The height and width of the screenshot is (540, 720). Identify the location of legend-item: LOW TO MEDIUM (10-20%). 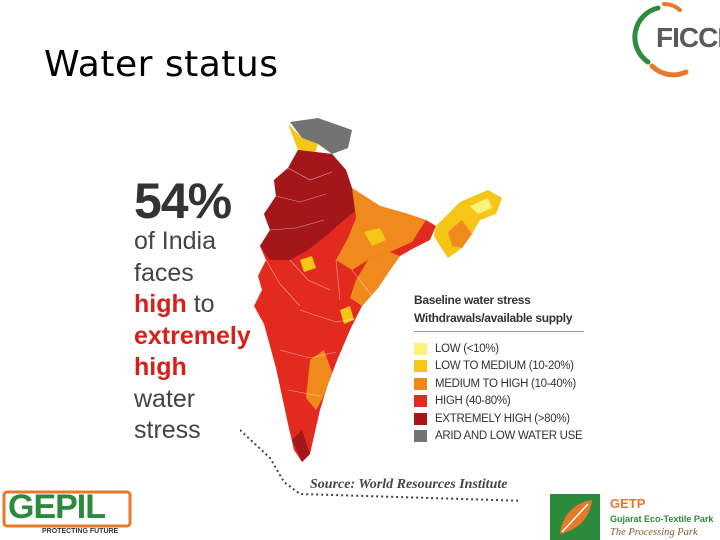
(504, 366).